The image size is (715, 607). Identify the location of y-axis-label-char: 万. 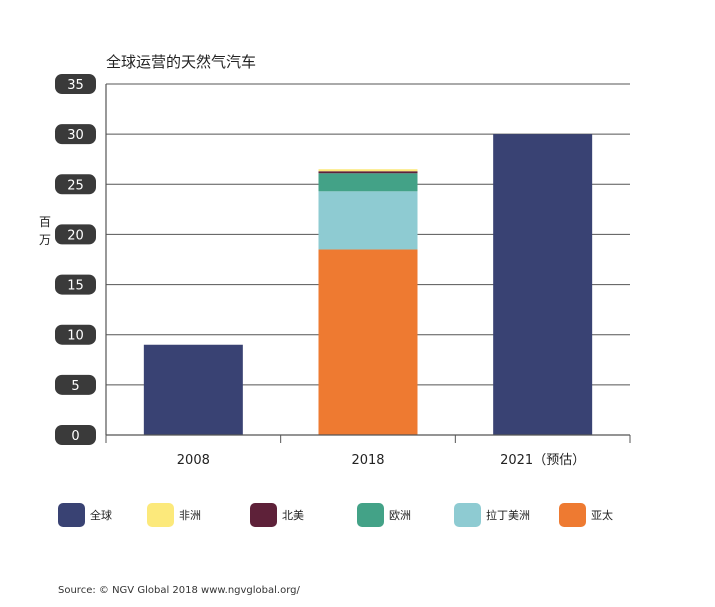
(45, 240).